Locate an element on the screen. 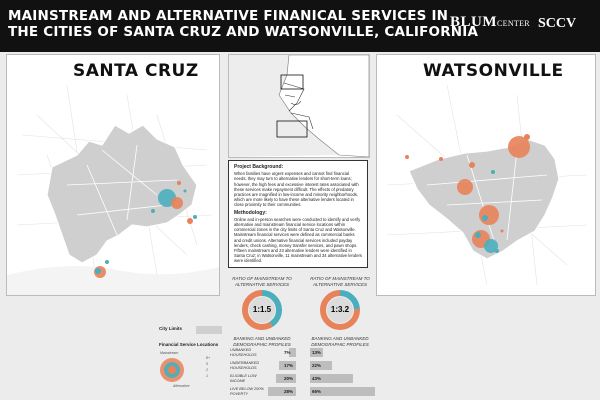 The width and height of the screenshot is (600, 400). sccv-logo: SCCV is located at coordinates (557, 23).